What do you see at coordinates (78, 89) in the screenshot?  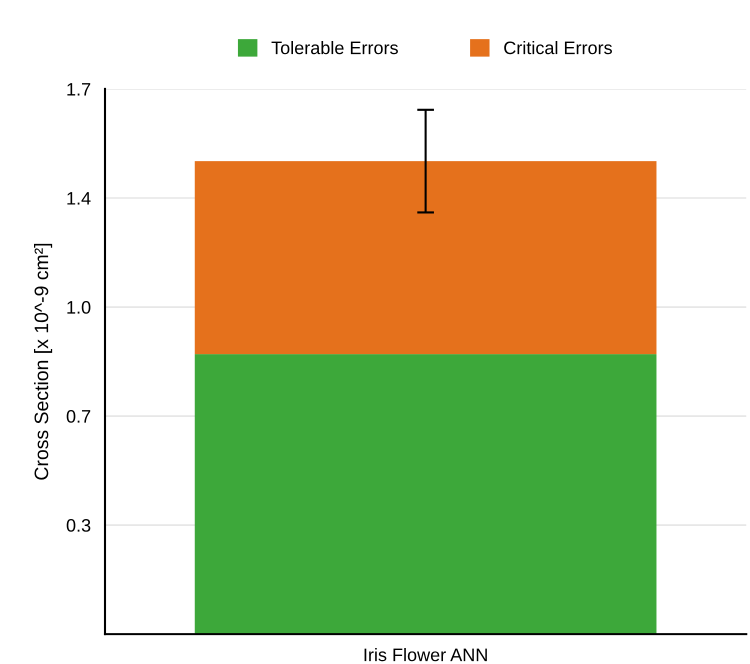 I see `y-tick-label: 1.7` at bounding box center [78, 89].